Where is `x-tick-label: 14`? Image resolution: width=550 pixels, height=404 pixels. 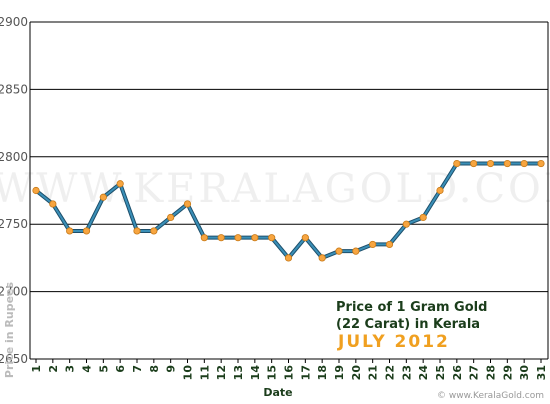
x-tick-label: 14 is located at coordinates (255, 373).